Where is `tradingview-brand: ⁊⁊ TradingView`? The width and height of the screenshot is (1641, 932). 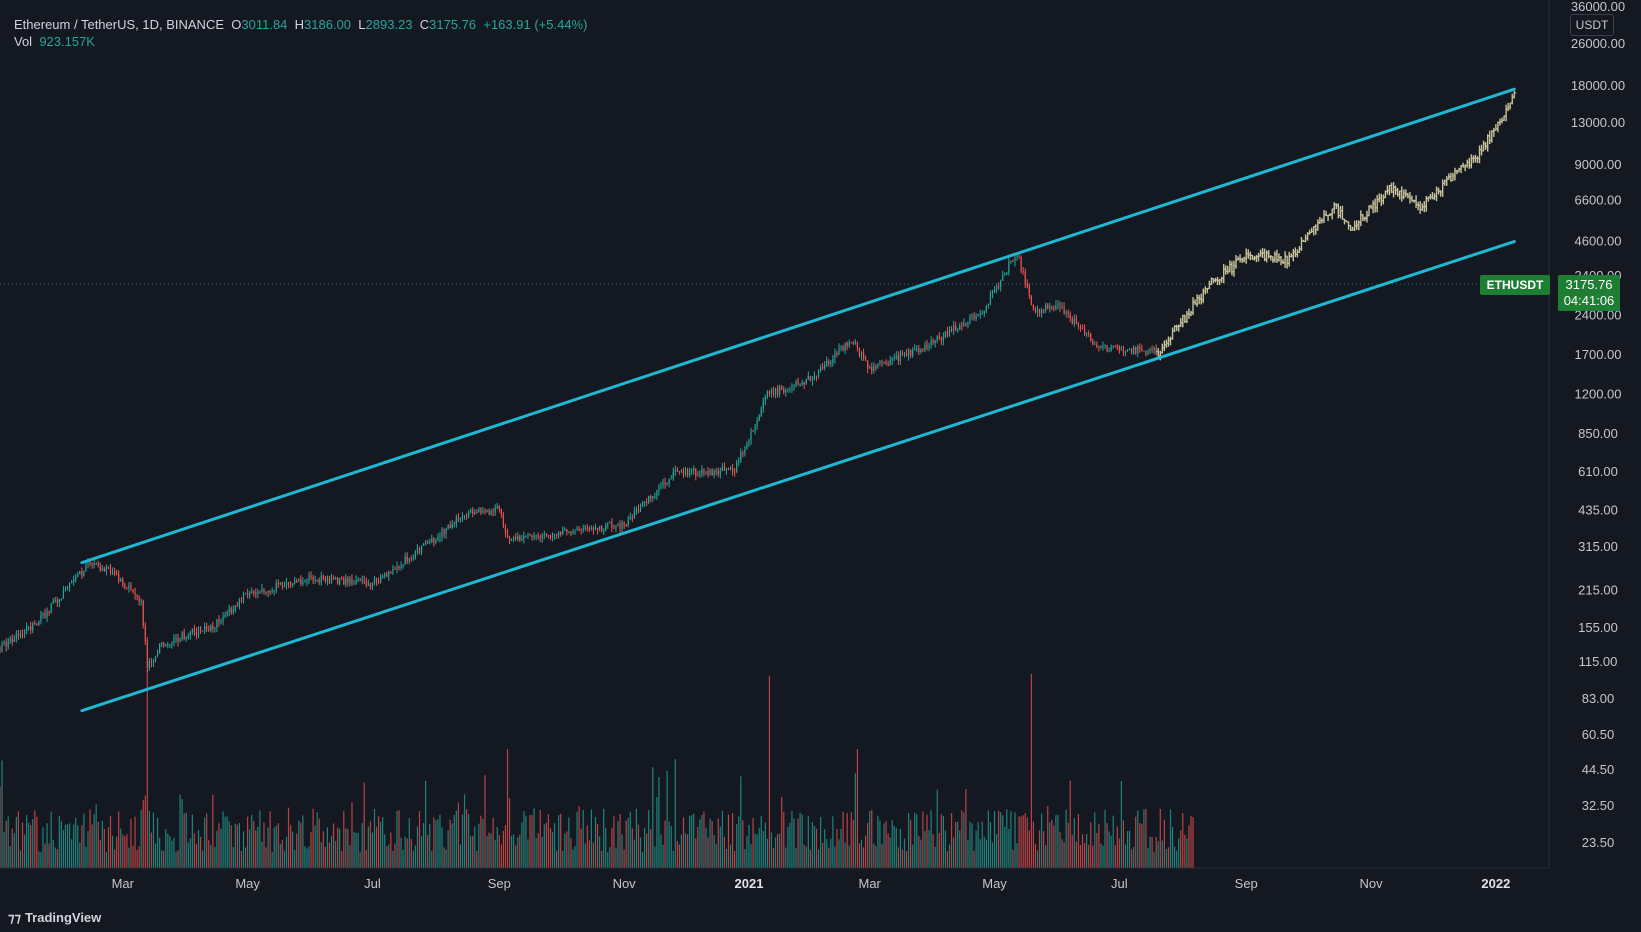 tradingview-brand: ⁊⁊ TradingView is located at coordinates (54, 918).